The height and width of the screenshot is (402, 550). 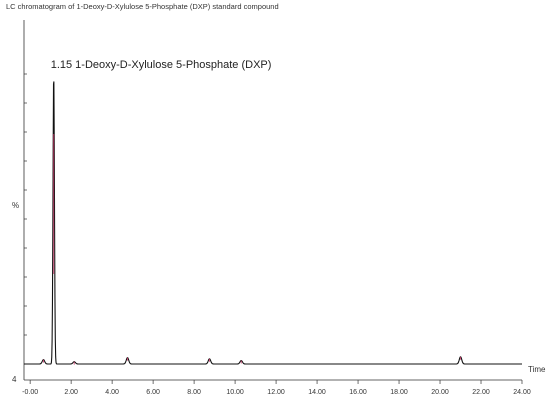 What do you see at coordinates (194, 392) in the screenshot?
I see `x-tick-label: 8.00` at bounding box center [194, 392].